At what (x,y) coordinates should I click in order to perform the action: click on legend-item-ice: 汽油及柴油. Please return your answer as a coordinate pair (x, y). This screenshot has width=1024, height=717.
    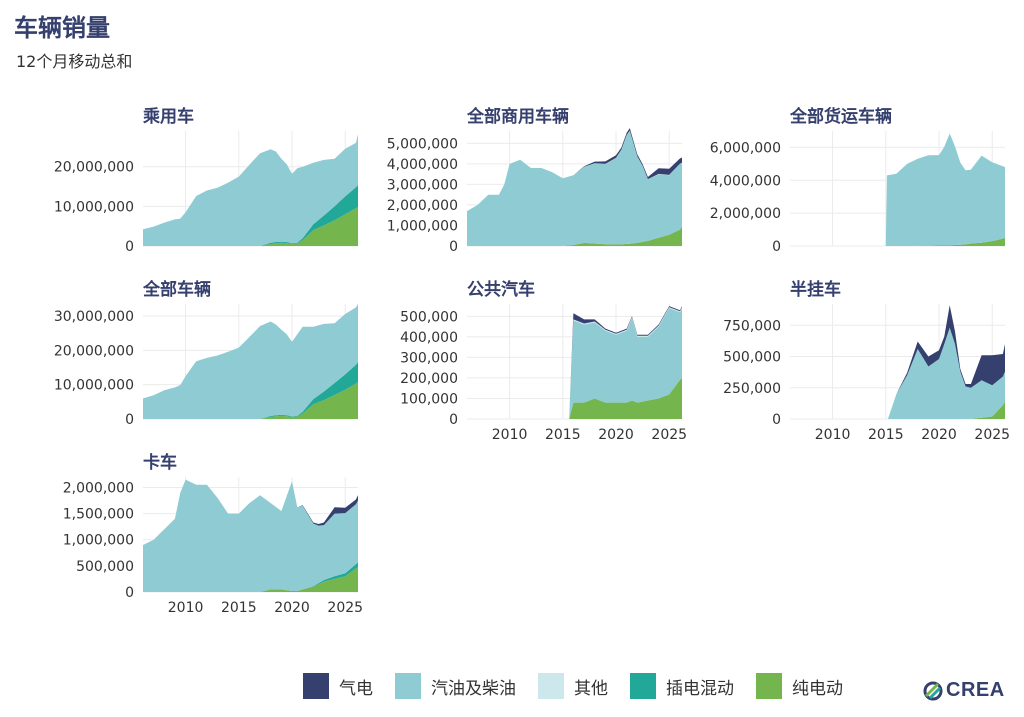
    Looking at the image, I should click on (455, 686).